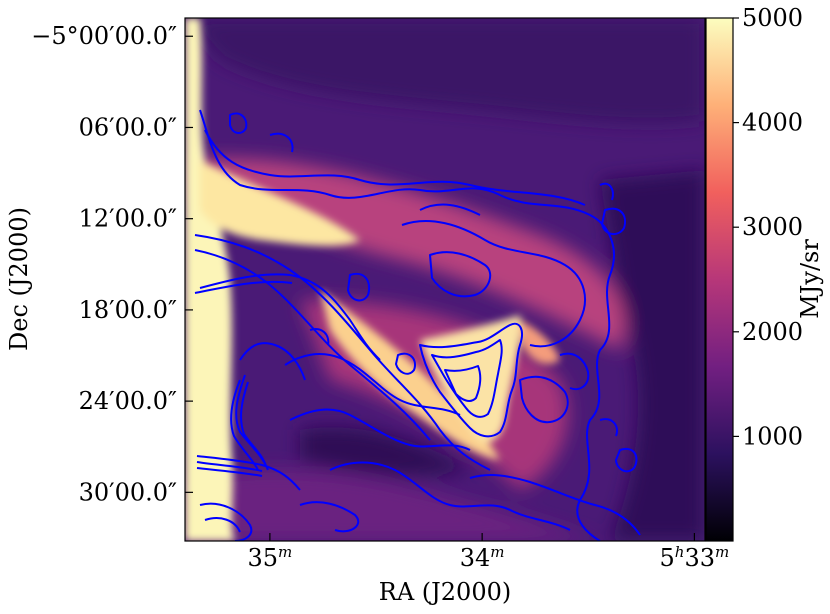 This screenshot has height=614, width=830. I want to click on colorbar-tick-label: 5000, so click(772, 18).